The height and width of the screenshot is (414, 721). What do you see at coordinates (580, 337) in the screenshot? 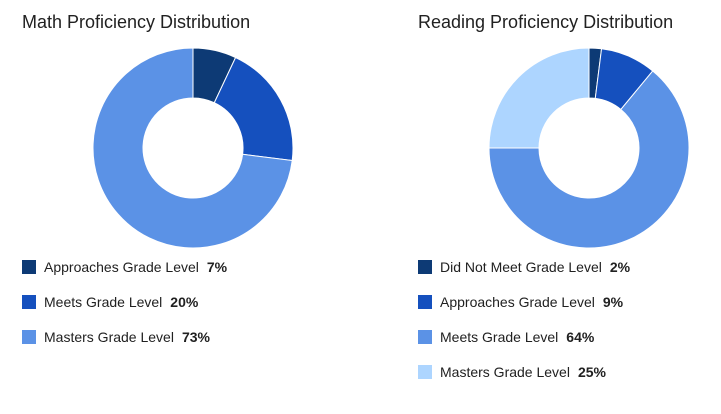
I see `legend-value: 64%` at bounding box center [580, 337].